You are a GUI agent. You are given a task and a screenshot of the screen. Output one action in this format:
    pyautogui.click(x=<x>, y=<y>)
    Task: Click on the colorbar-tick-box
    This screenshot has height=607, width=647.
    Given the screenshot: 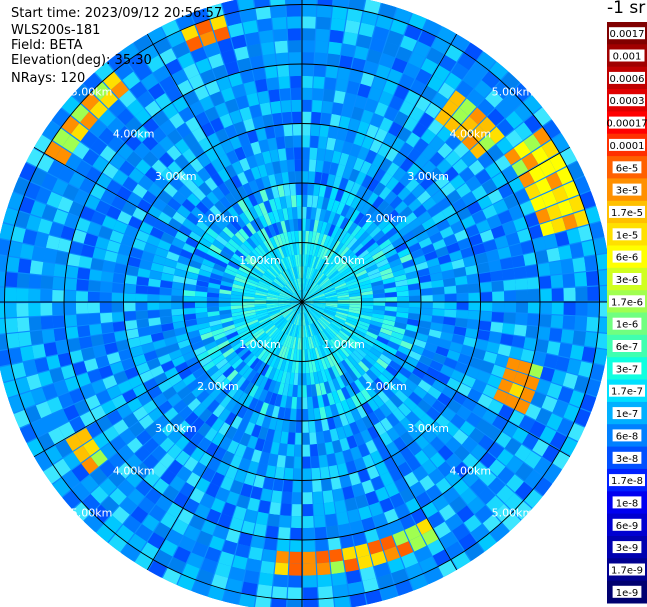 What is the action you would take?
    pyautogui.click(x=627, y=55)
    